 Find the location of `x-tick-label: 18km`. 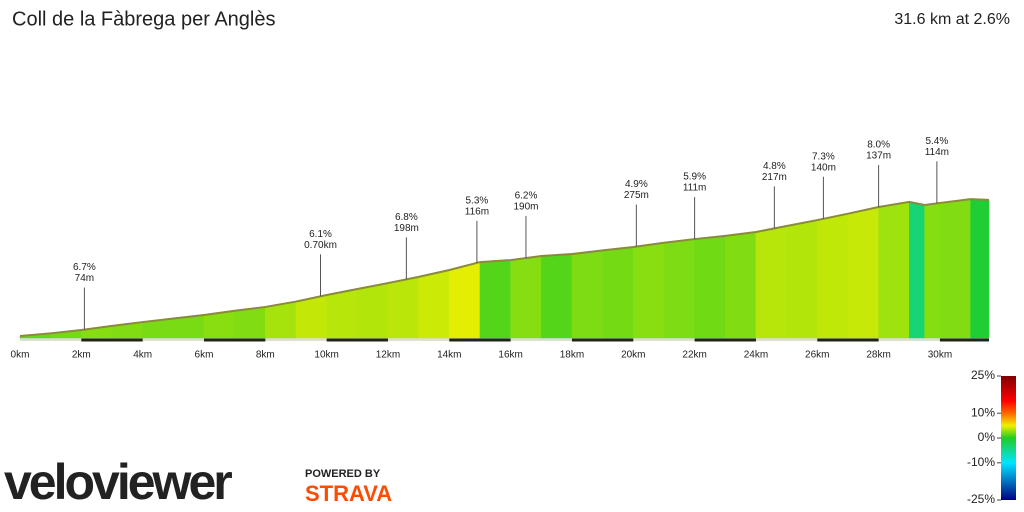

x-tick-label: 18km is located at coordinates (572, 355).